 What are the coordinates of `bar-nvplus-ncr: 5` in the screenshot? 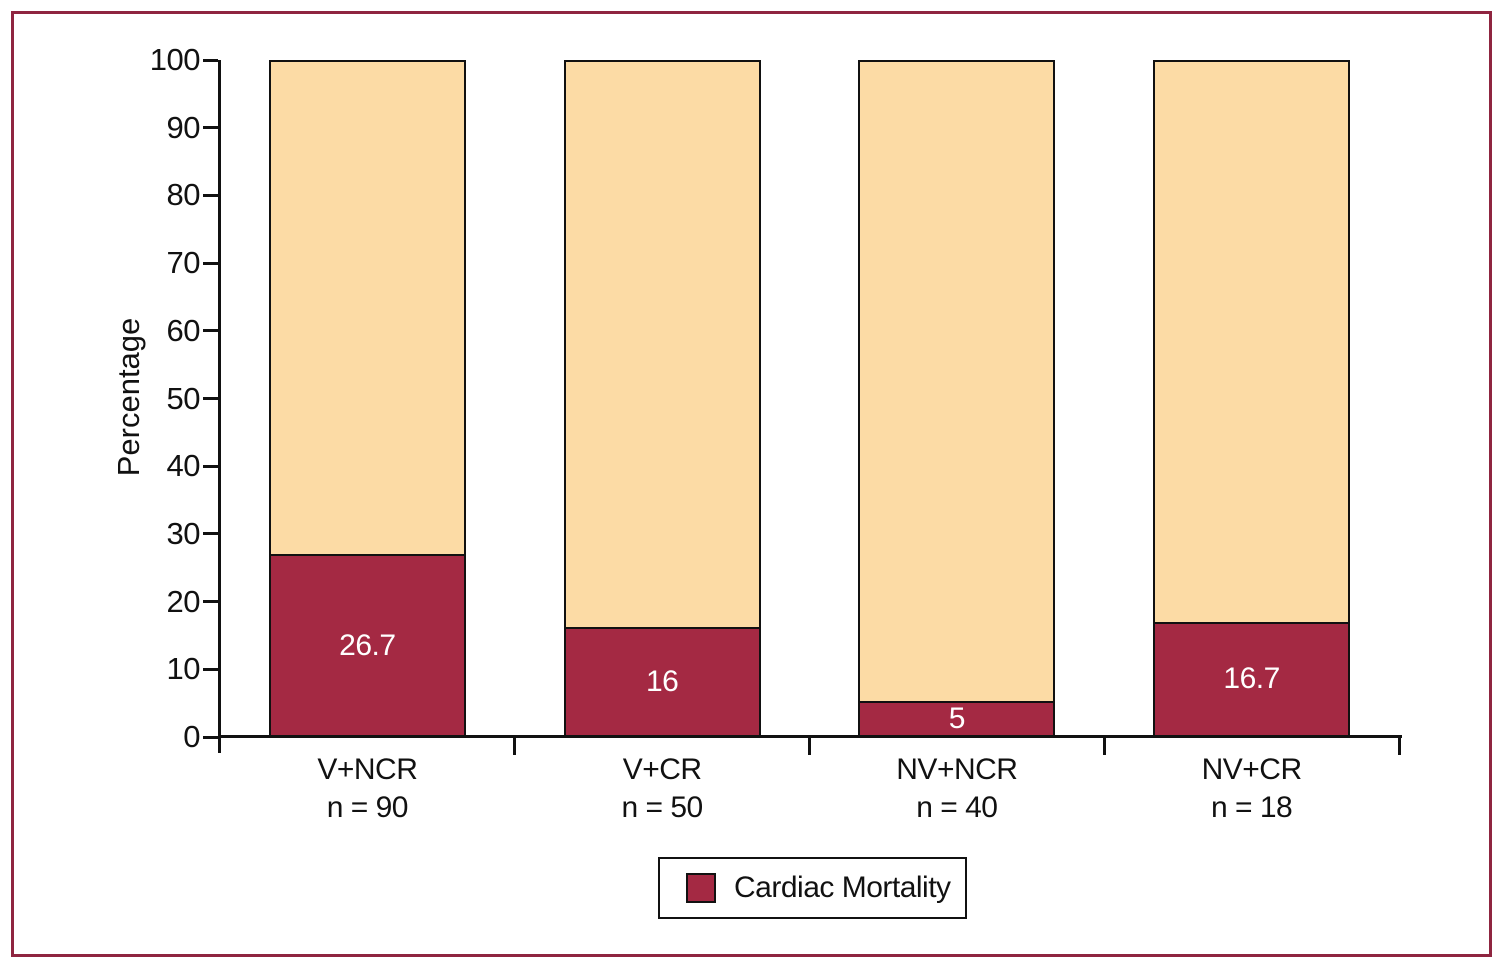 It's located at (957, 398).